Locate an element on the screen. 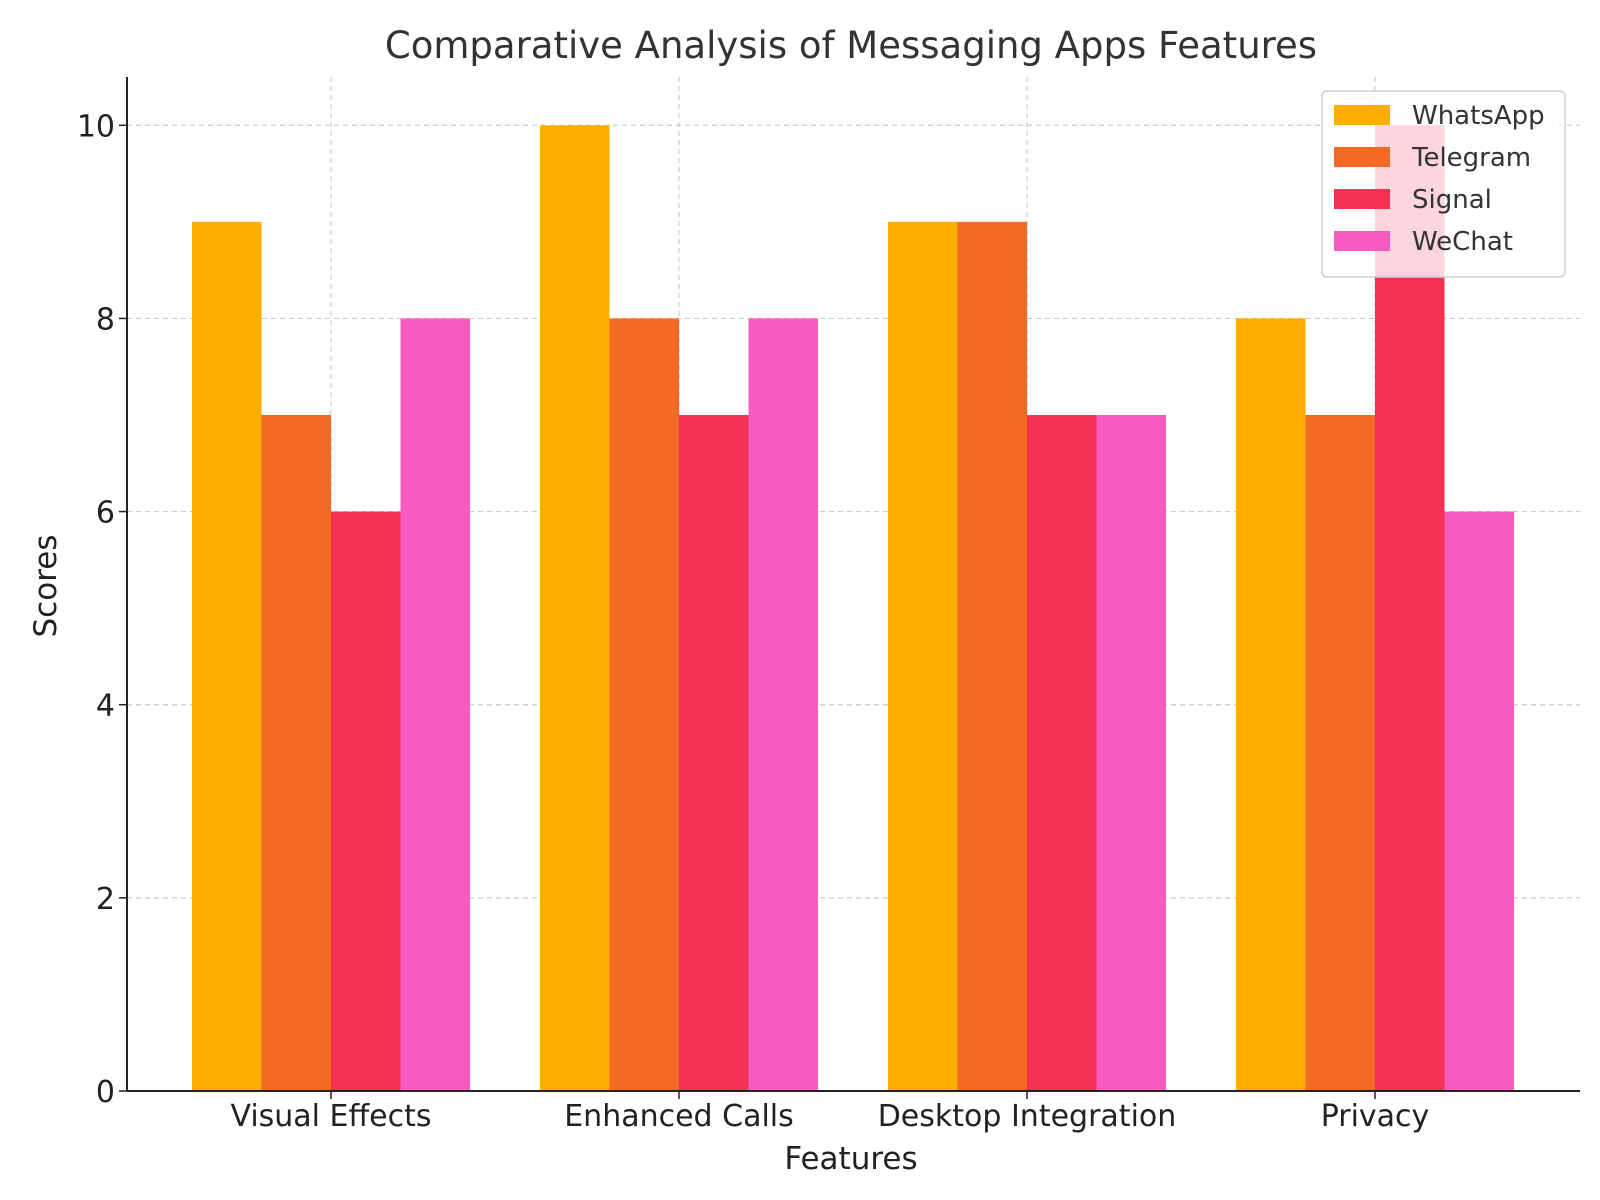  y-tick-label: 2 is located at coordinates (105, 899).